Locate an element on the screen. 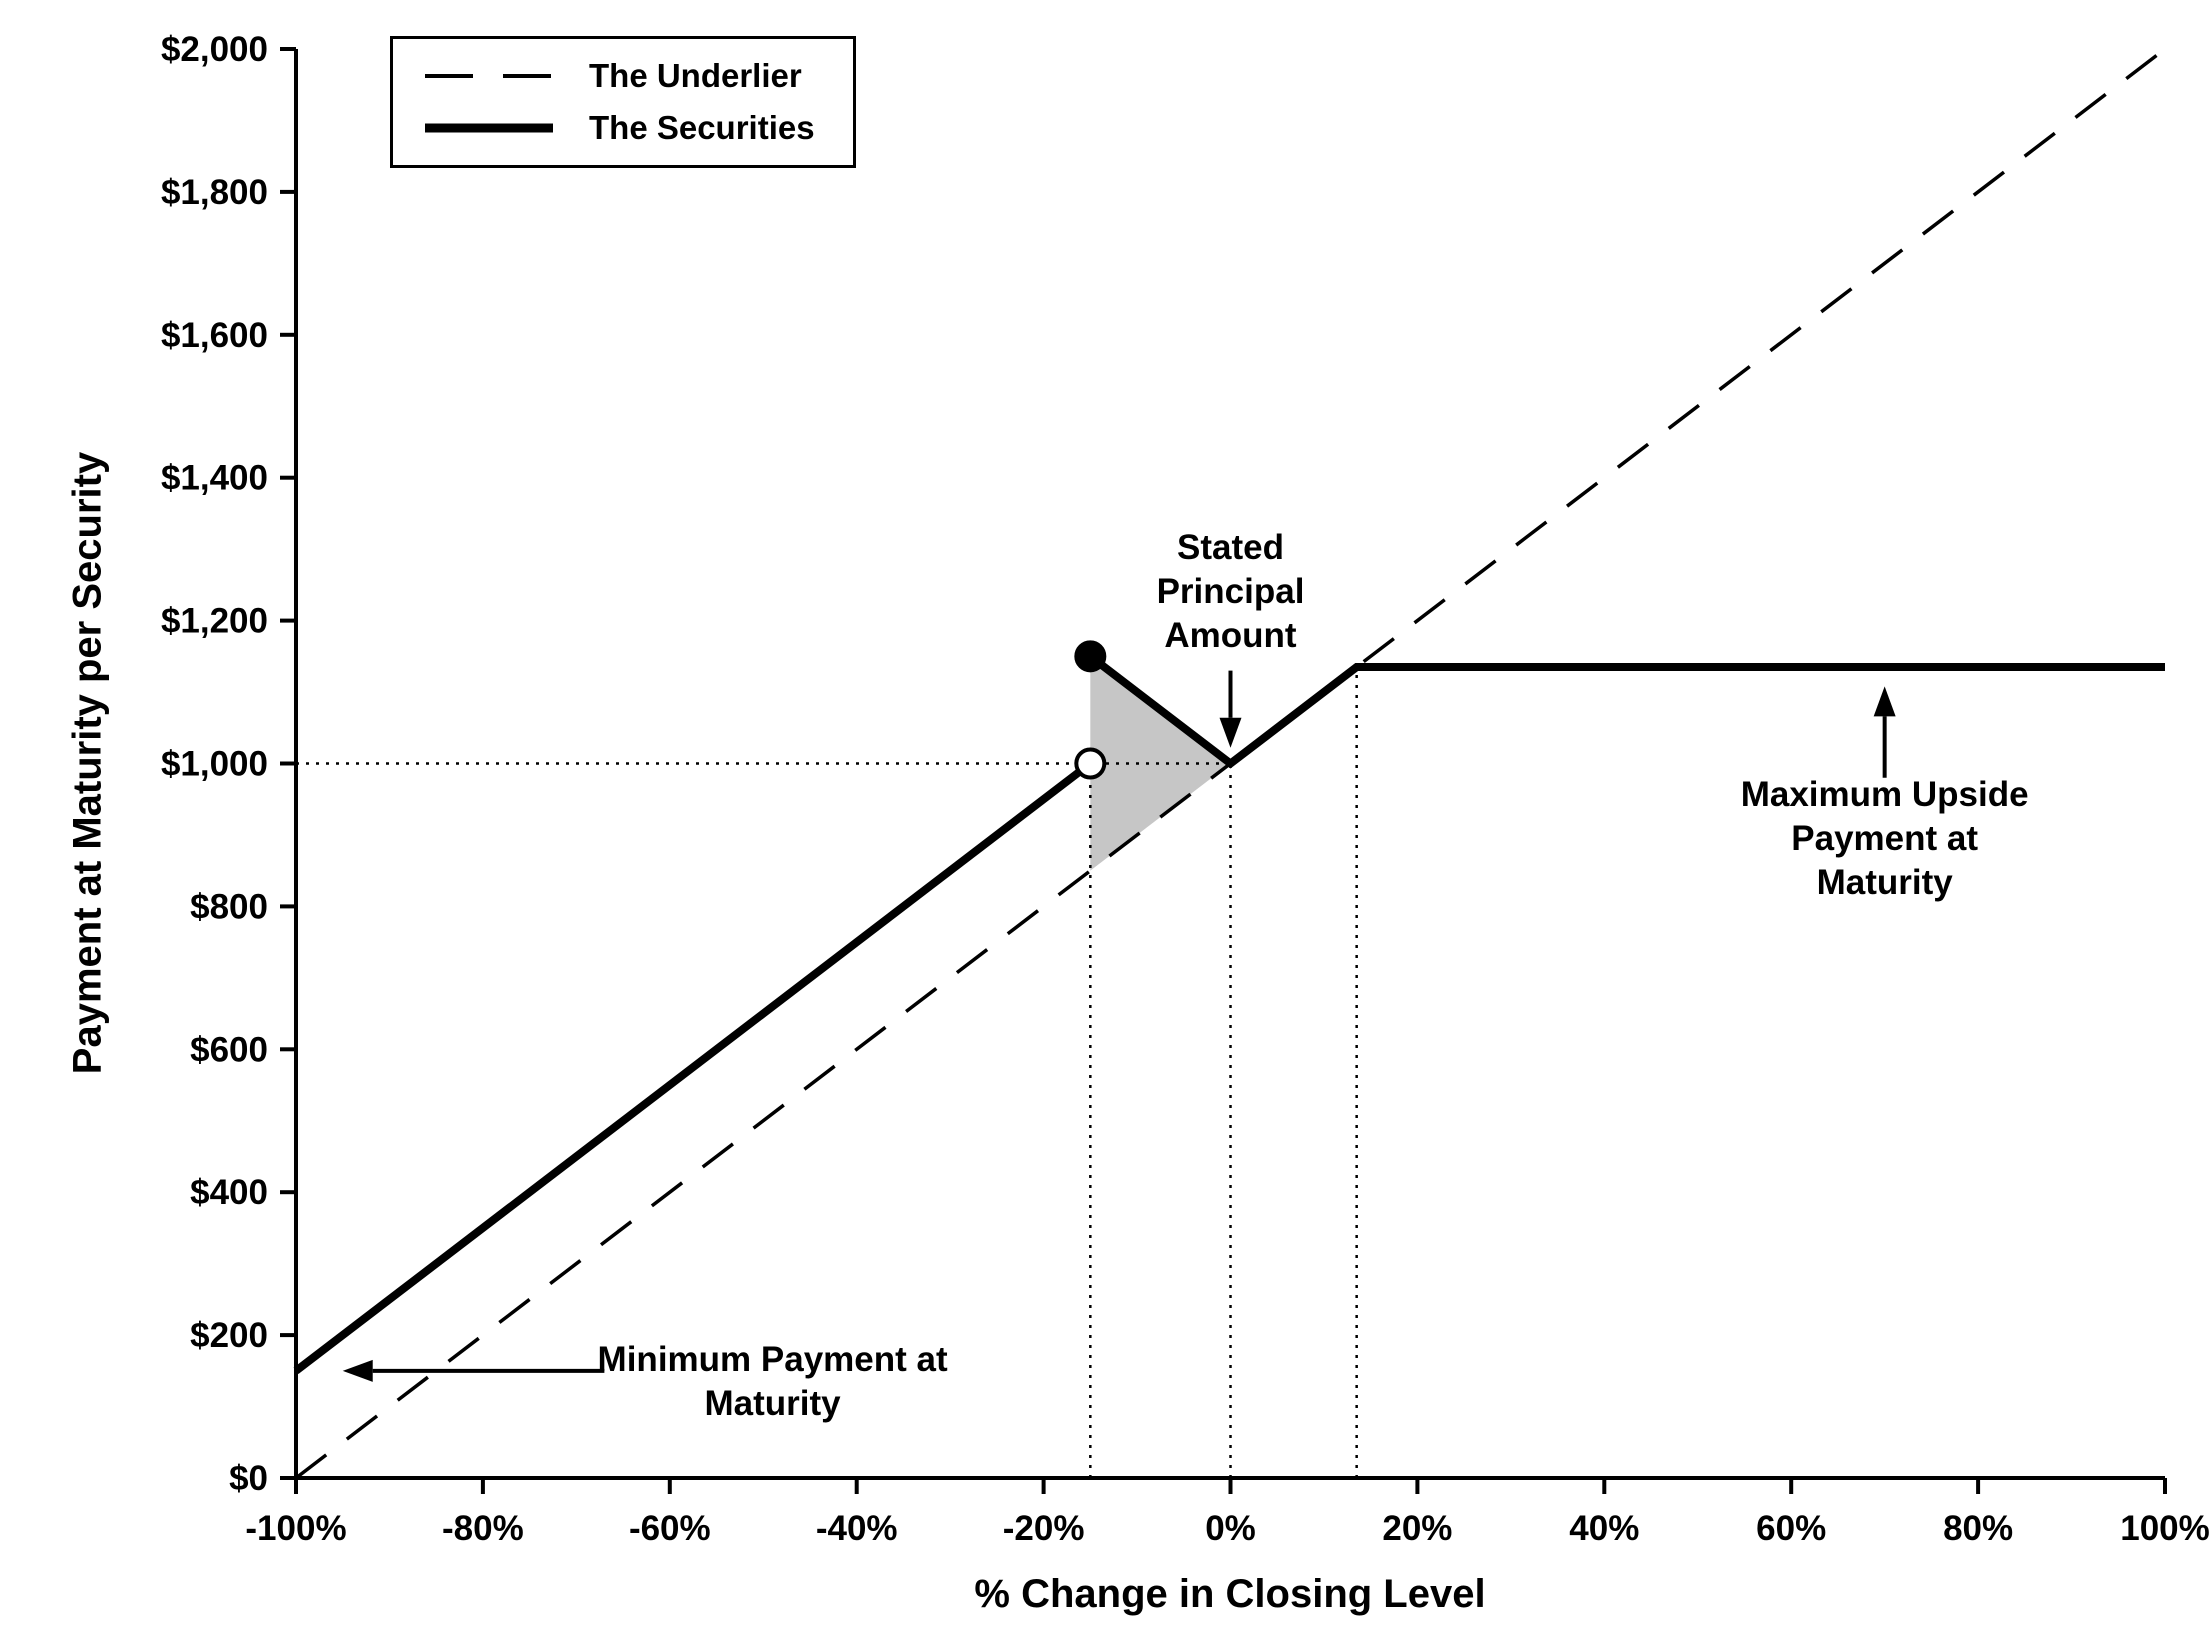 Image resolution: width=2211 pixels, height=1650 pixels. x-tick-label: 0% is located at coordinates (1230, 1528).